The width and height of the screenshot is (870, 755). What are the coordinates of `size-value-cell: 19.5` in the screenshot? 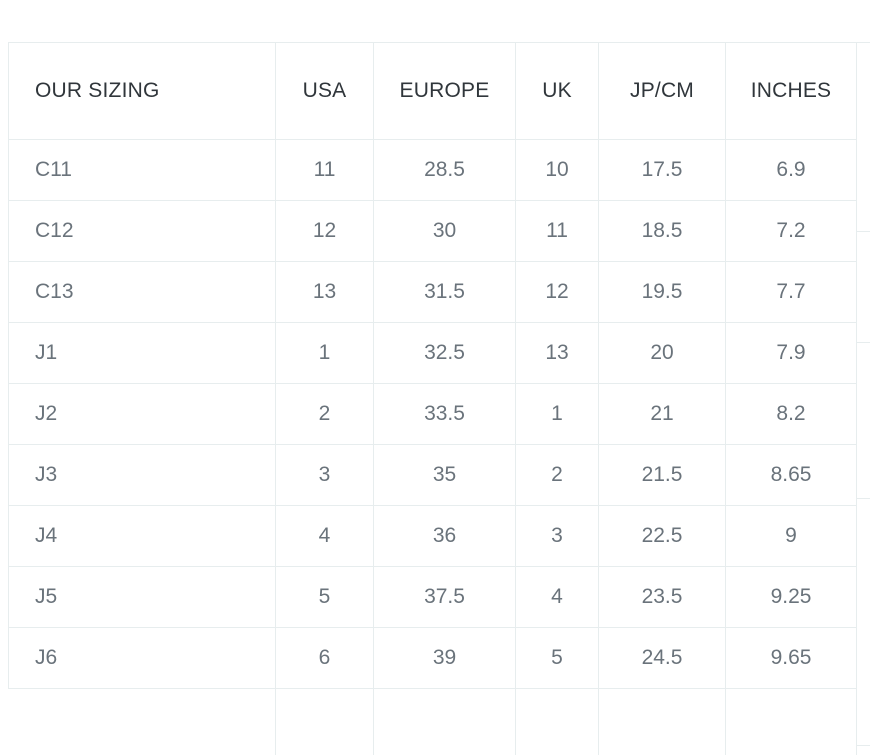 It's located at (662, 292).